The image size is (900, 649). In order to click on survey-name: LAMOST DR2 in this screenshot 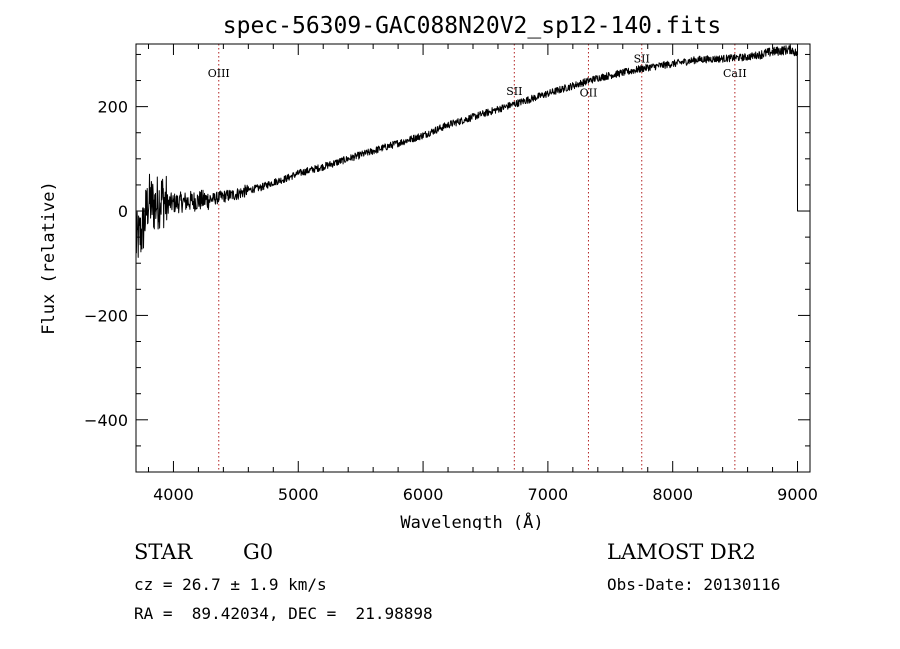, I will do `click(681, 552)`.